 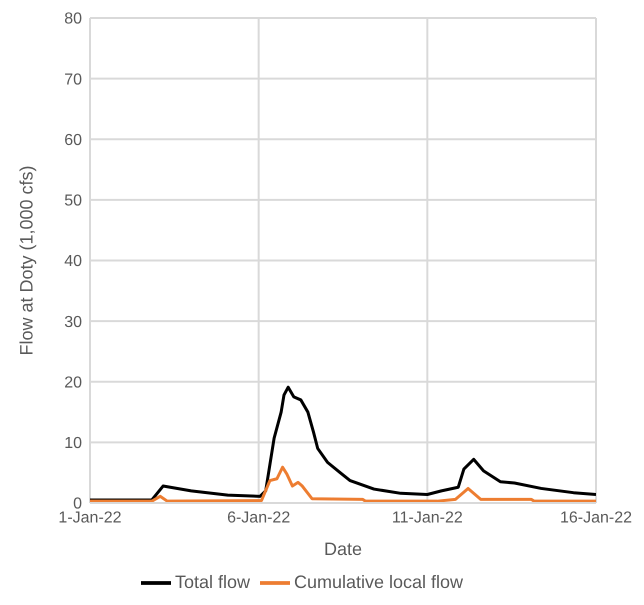 I want to click on x-axis-title: Date, so click(x=343, y=549).